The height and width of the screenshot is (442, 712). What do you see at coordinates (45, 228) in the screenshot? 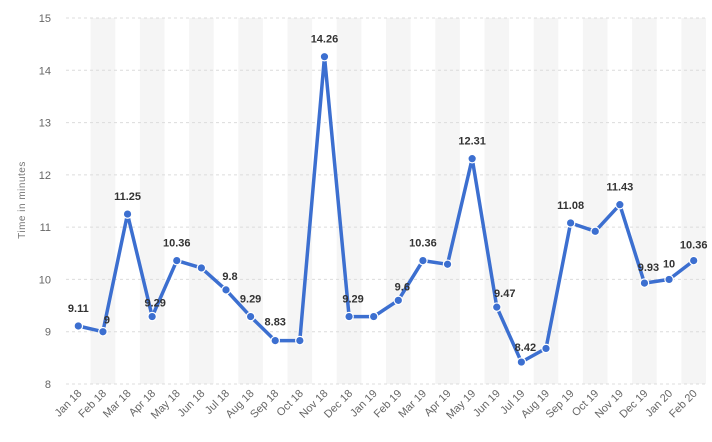
I see `y-tick-label: 11` at bounding box center [45, 228].